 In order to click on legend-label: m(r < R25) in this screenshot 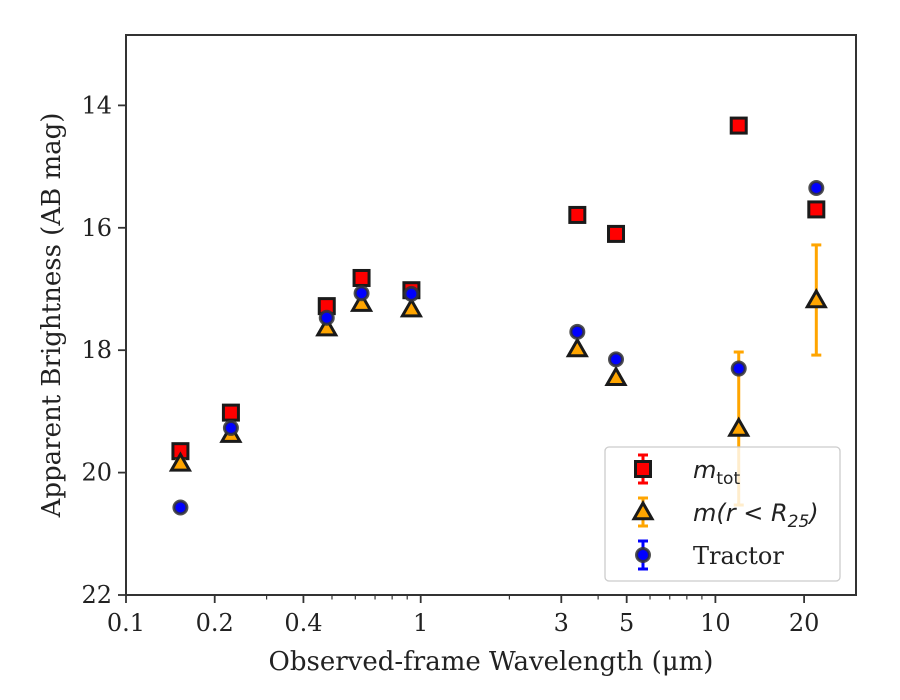, I will do `click(756, 515)`.